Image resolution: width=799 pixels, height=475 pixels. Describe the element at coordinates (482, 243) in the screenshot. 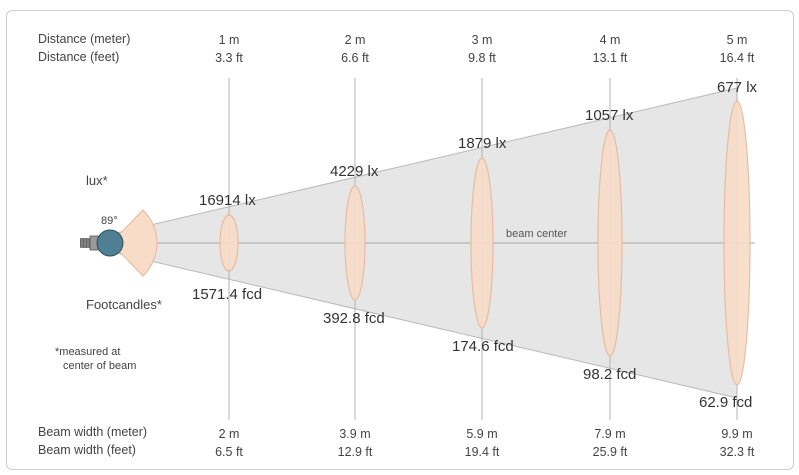

I see `beam-ellipse-3m` at that location.